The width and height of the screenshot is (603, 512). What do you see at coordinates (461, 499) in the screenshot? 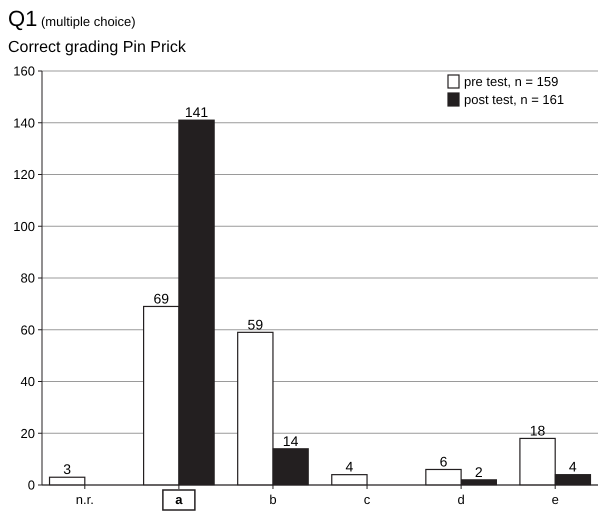
I see `x-tick-label: d` at bounding box center [461, 499].